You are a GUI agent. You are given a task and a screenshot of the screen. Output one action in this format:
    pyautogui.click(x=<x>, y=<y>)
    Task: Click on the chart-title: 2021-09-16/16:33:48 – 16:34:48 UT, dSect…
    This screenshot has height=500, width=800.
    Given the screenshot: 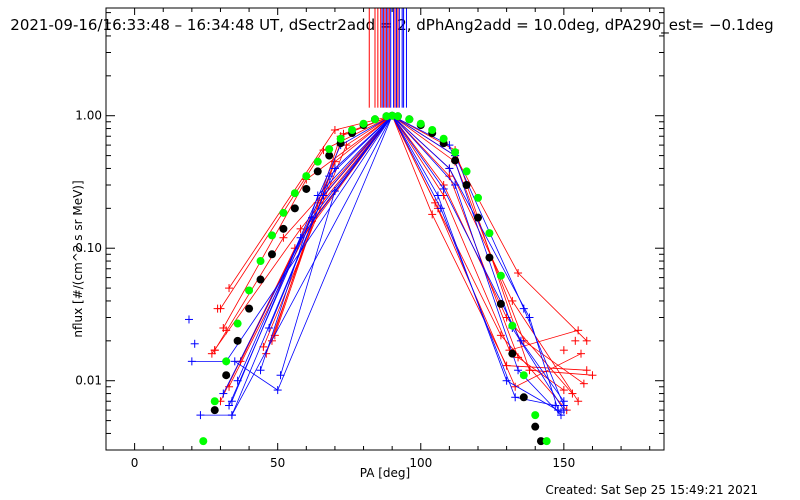 What is the action you would take?
    pyautogui.click(x=391, y=25)
    